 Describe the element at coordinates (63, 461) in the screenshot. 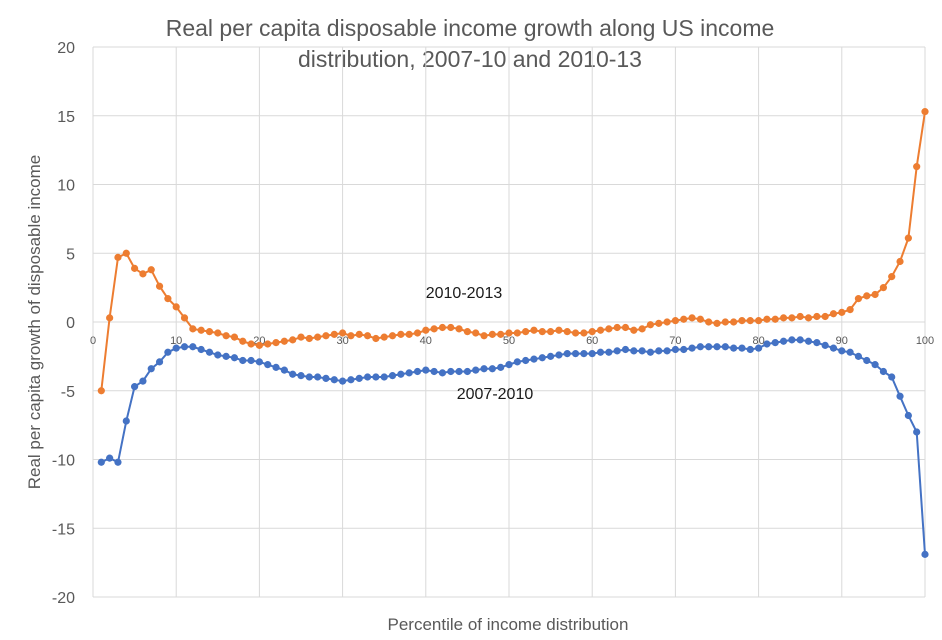

I see `y-tick-label: -10` at that location.